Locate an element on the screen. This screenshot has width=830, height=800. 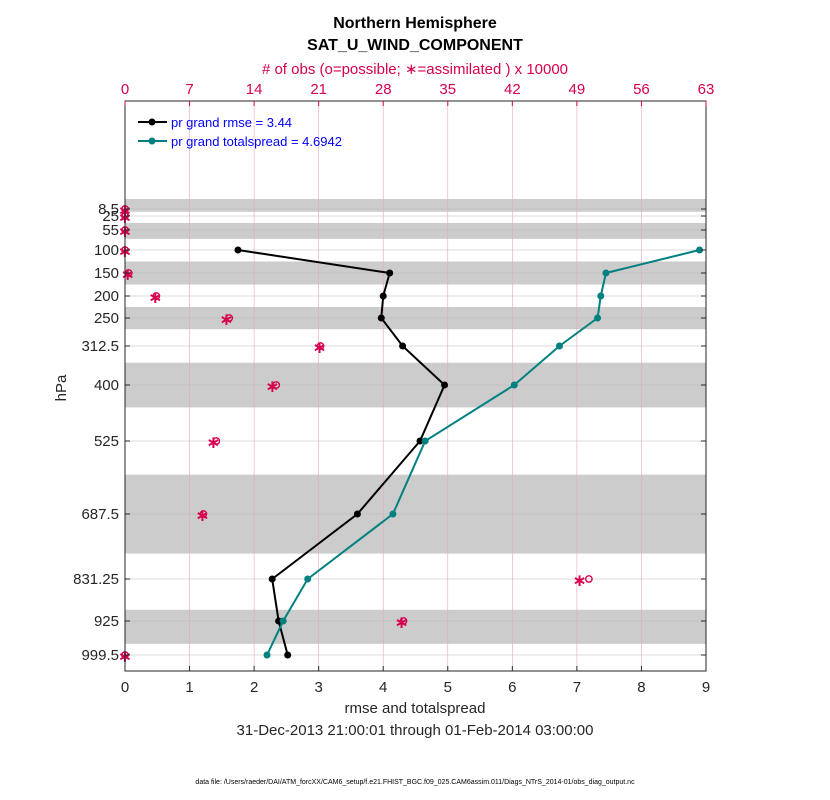
top-tick-label: 0 is located at coordinates (125, 89).